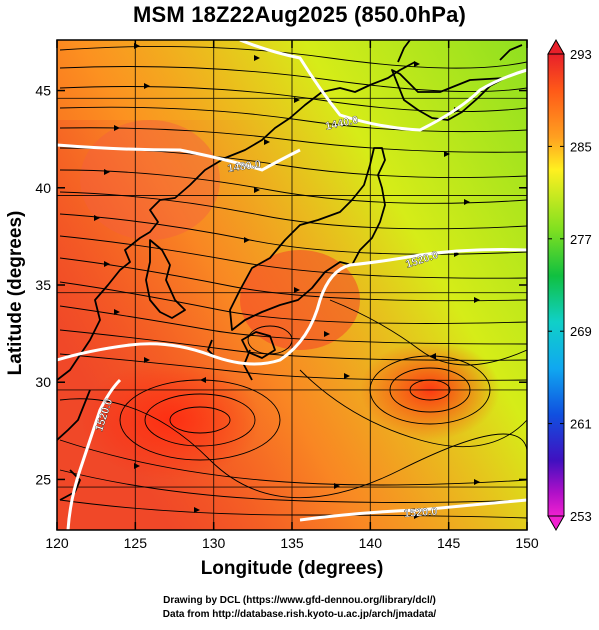 The width and height of the screenshot is (599, 630). Describe the element at coordinates (581, 239) in the screenshot. I see `colorbar-tick-label: 277` at that location.